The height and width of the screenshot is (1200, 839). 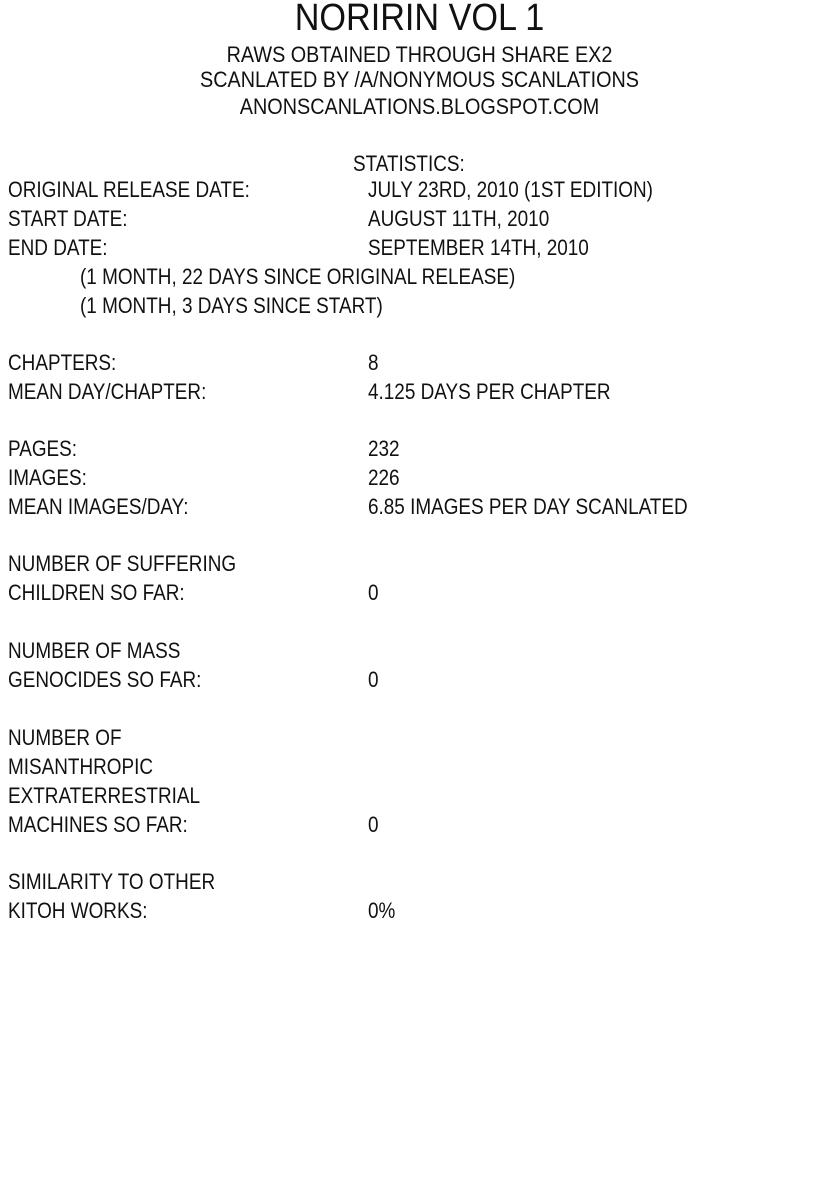 I want to click on images-label: Images:, so click(x=47, y=477).